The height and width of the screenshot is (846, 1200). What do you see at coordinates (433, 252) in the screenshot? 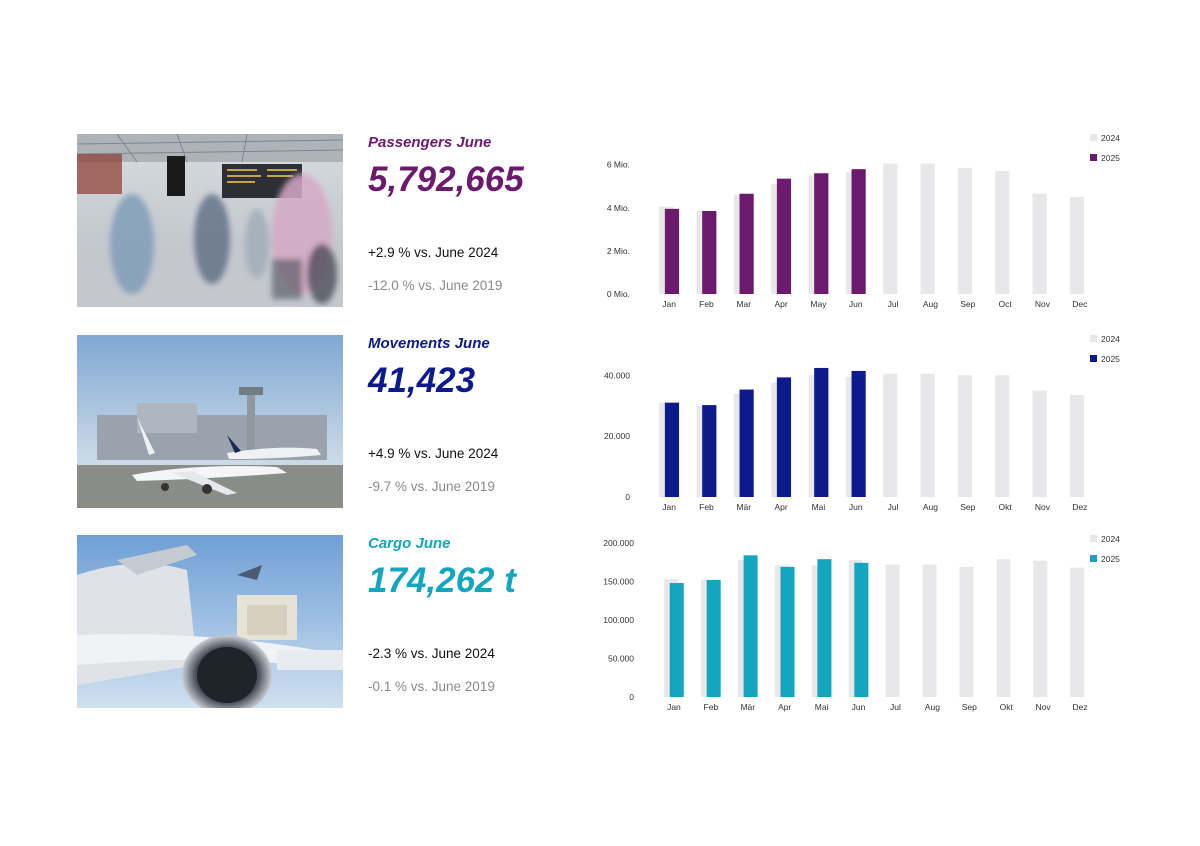
I see `passengers-yoy: +2.9 % vs. June 2024` at bounding box center [433, 252].